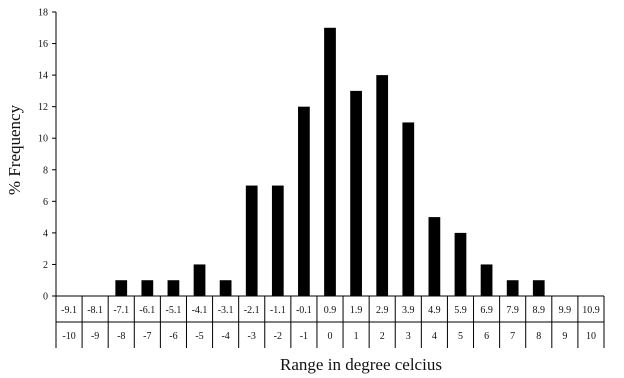 The image size is (624, 378). I want to click on y-tick-label: 4, so click(45, 233).